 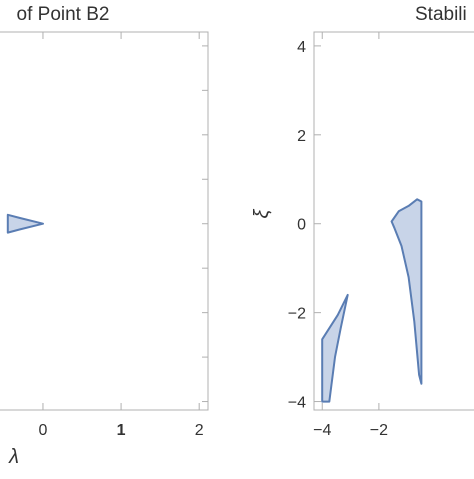 What do you see at coordinates (121, 430) in the screenshot?
I see `x-tick-label: 1` at bounding box center [121, 430].